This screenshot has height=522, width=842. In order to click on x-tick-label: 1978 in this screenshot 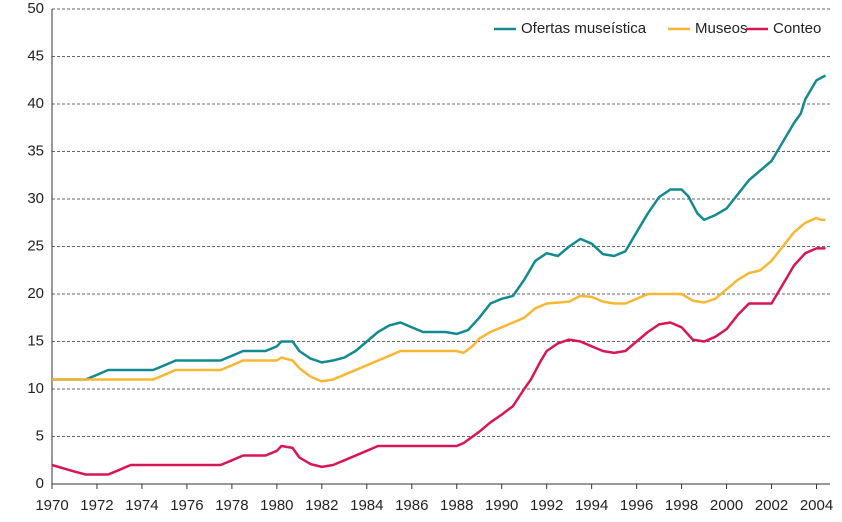, I will do `click(231, 505)`.